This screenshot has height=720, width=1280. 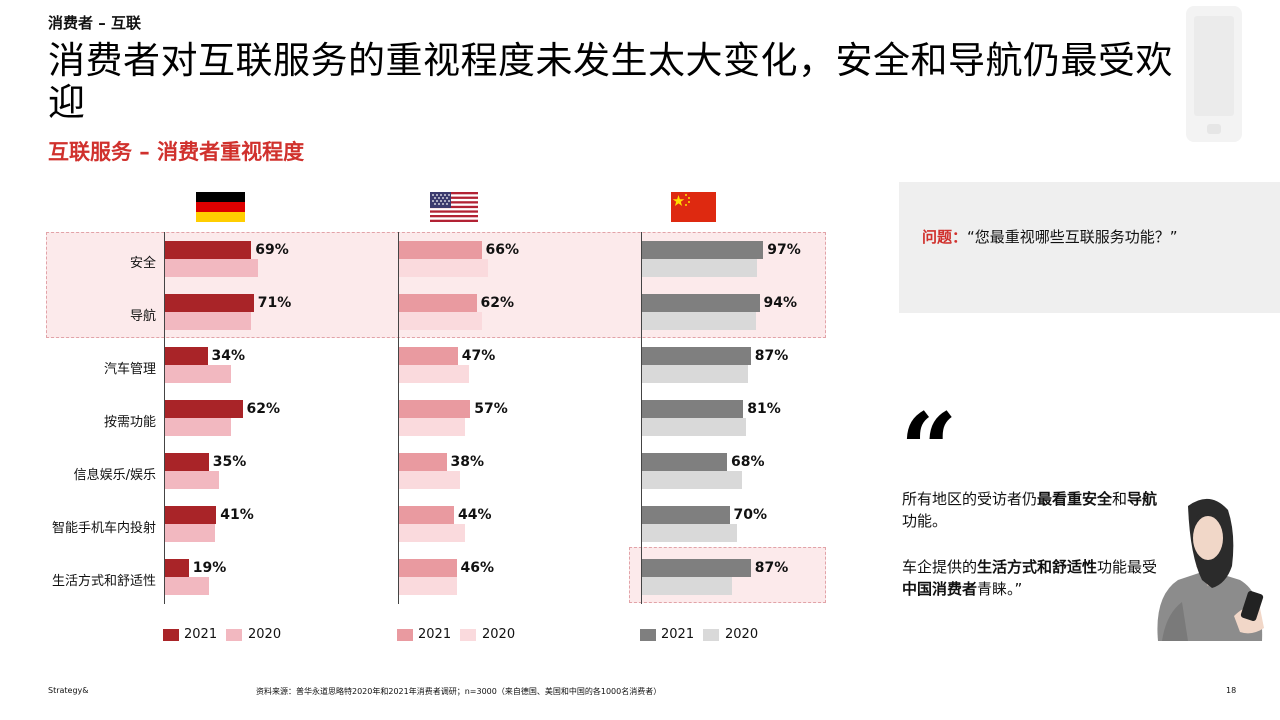 I want to click on quote-text: 青睐。”, so click(x=1000, y=589).